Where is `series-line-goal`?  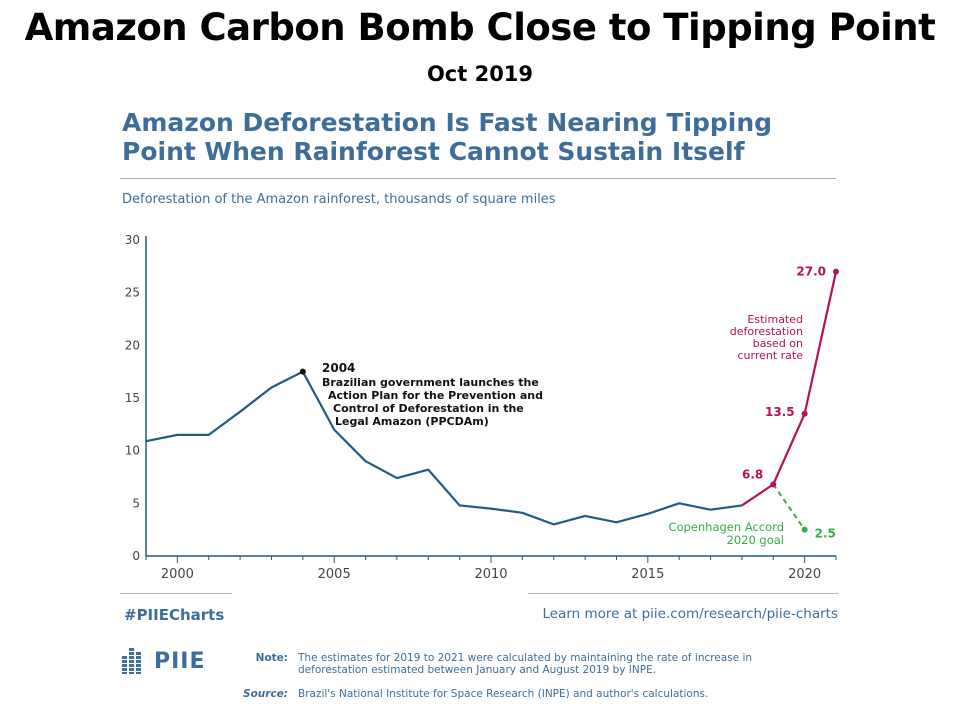 series-line-goal is located at coordinates (789, 507).